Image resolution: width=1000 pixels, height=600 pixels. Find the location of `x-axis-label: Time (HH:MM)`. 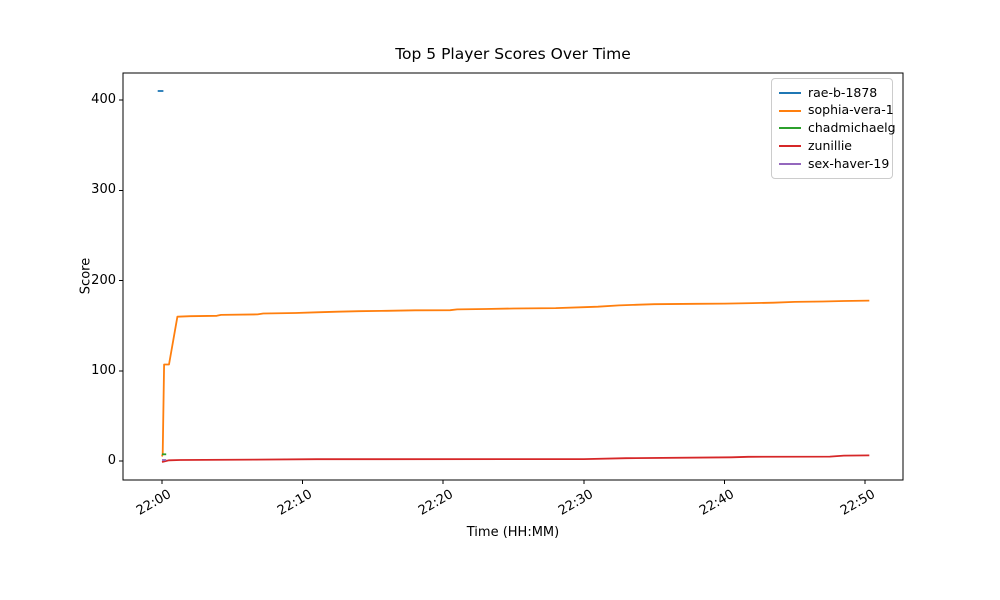

x-axis-label: Time (HH:MM) is located at coordinates (513, 532).